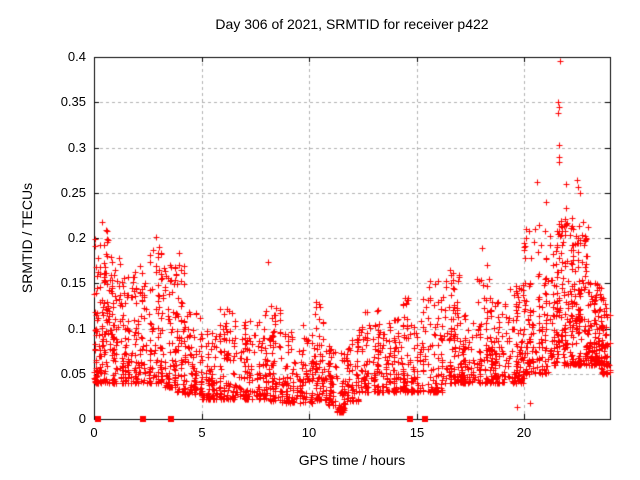 The image size is (640, 480). What do you see at coordinates (524, 432) in the screenshot?
I see `x-tick-label: 20` at bounding box center [524, 432].